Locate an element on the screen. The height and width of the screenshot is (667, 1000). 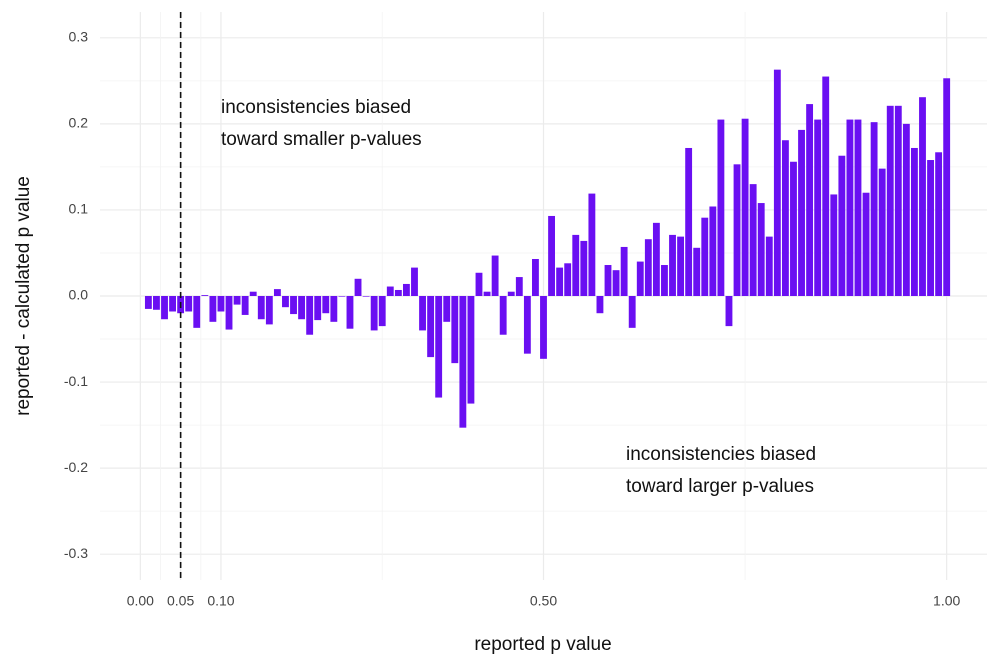
x-tick-label: 0.00 is located at coordinates (140, 601).